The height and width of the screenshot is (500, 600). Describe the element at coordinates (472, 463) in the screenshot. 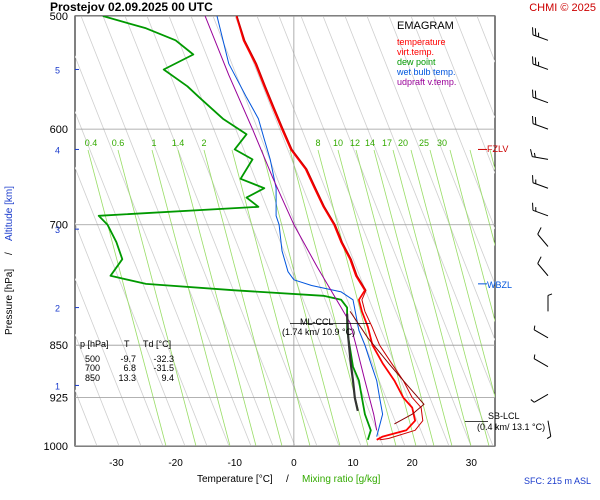

I see `x-tick-label: 30` at that location.